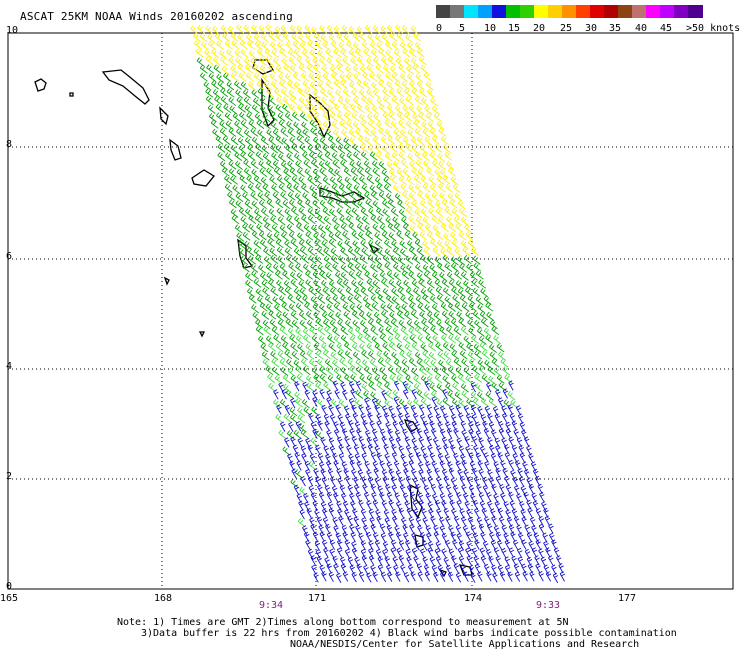  I want to click on longitude-label: 174, so click(473, 598).